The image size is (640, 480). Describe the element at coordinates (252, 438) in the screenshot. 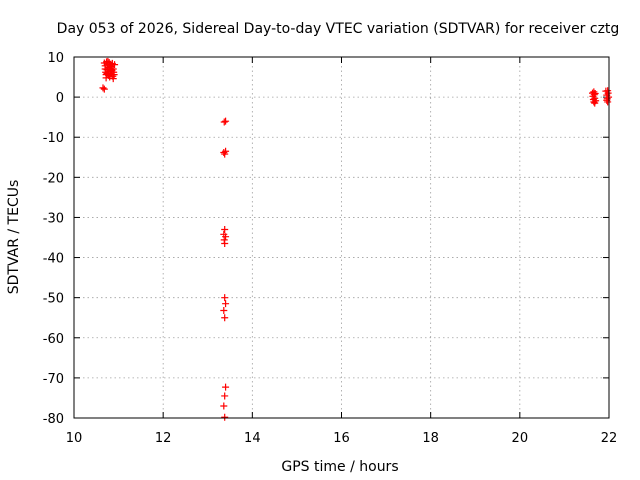

I see `x-tick-label: 14` at that location.